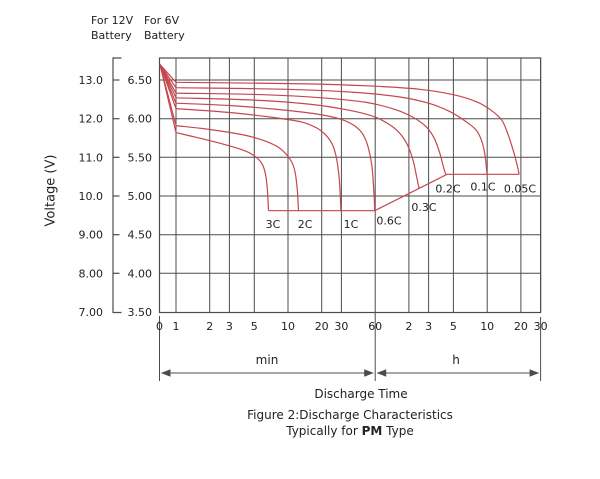  I want to click on right-scale-header-line2: Battery, so click(164, 35).